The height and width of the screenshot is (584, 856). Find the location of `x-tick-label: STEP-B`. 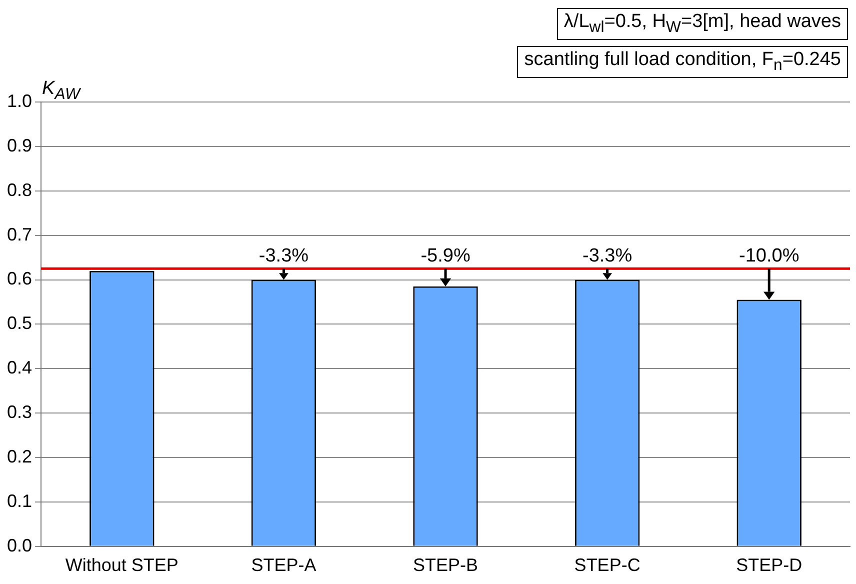

x-tick-label: STEP-B is located at coordinates (445, 565).